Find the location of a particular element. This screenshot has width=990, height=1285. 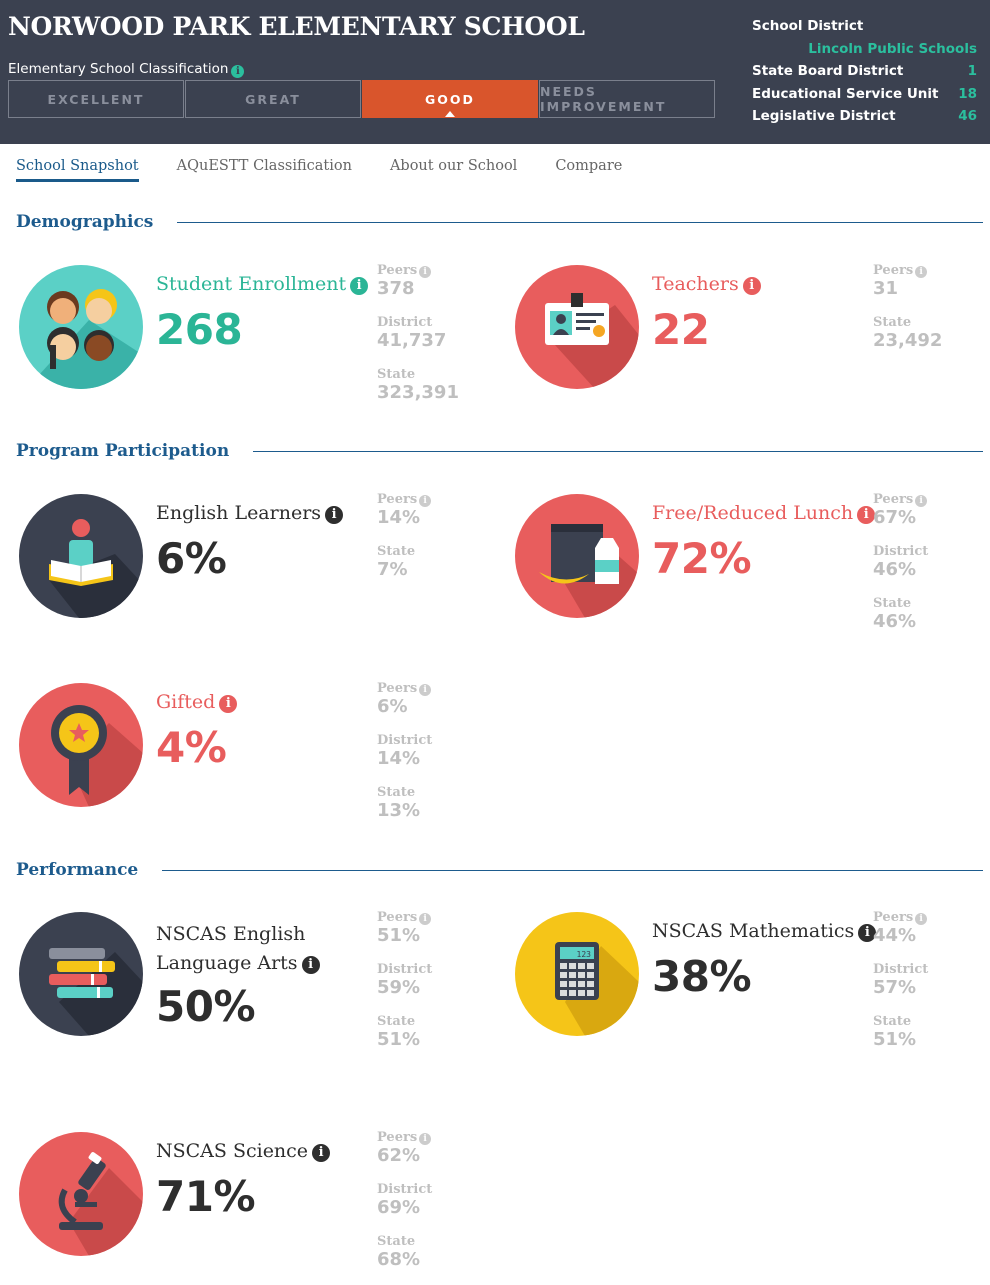

comparison-value: 323,391 is located at coordinates (418, 392).